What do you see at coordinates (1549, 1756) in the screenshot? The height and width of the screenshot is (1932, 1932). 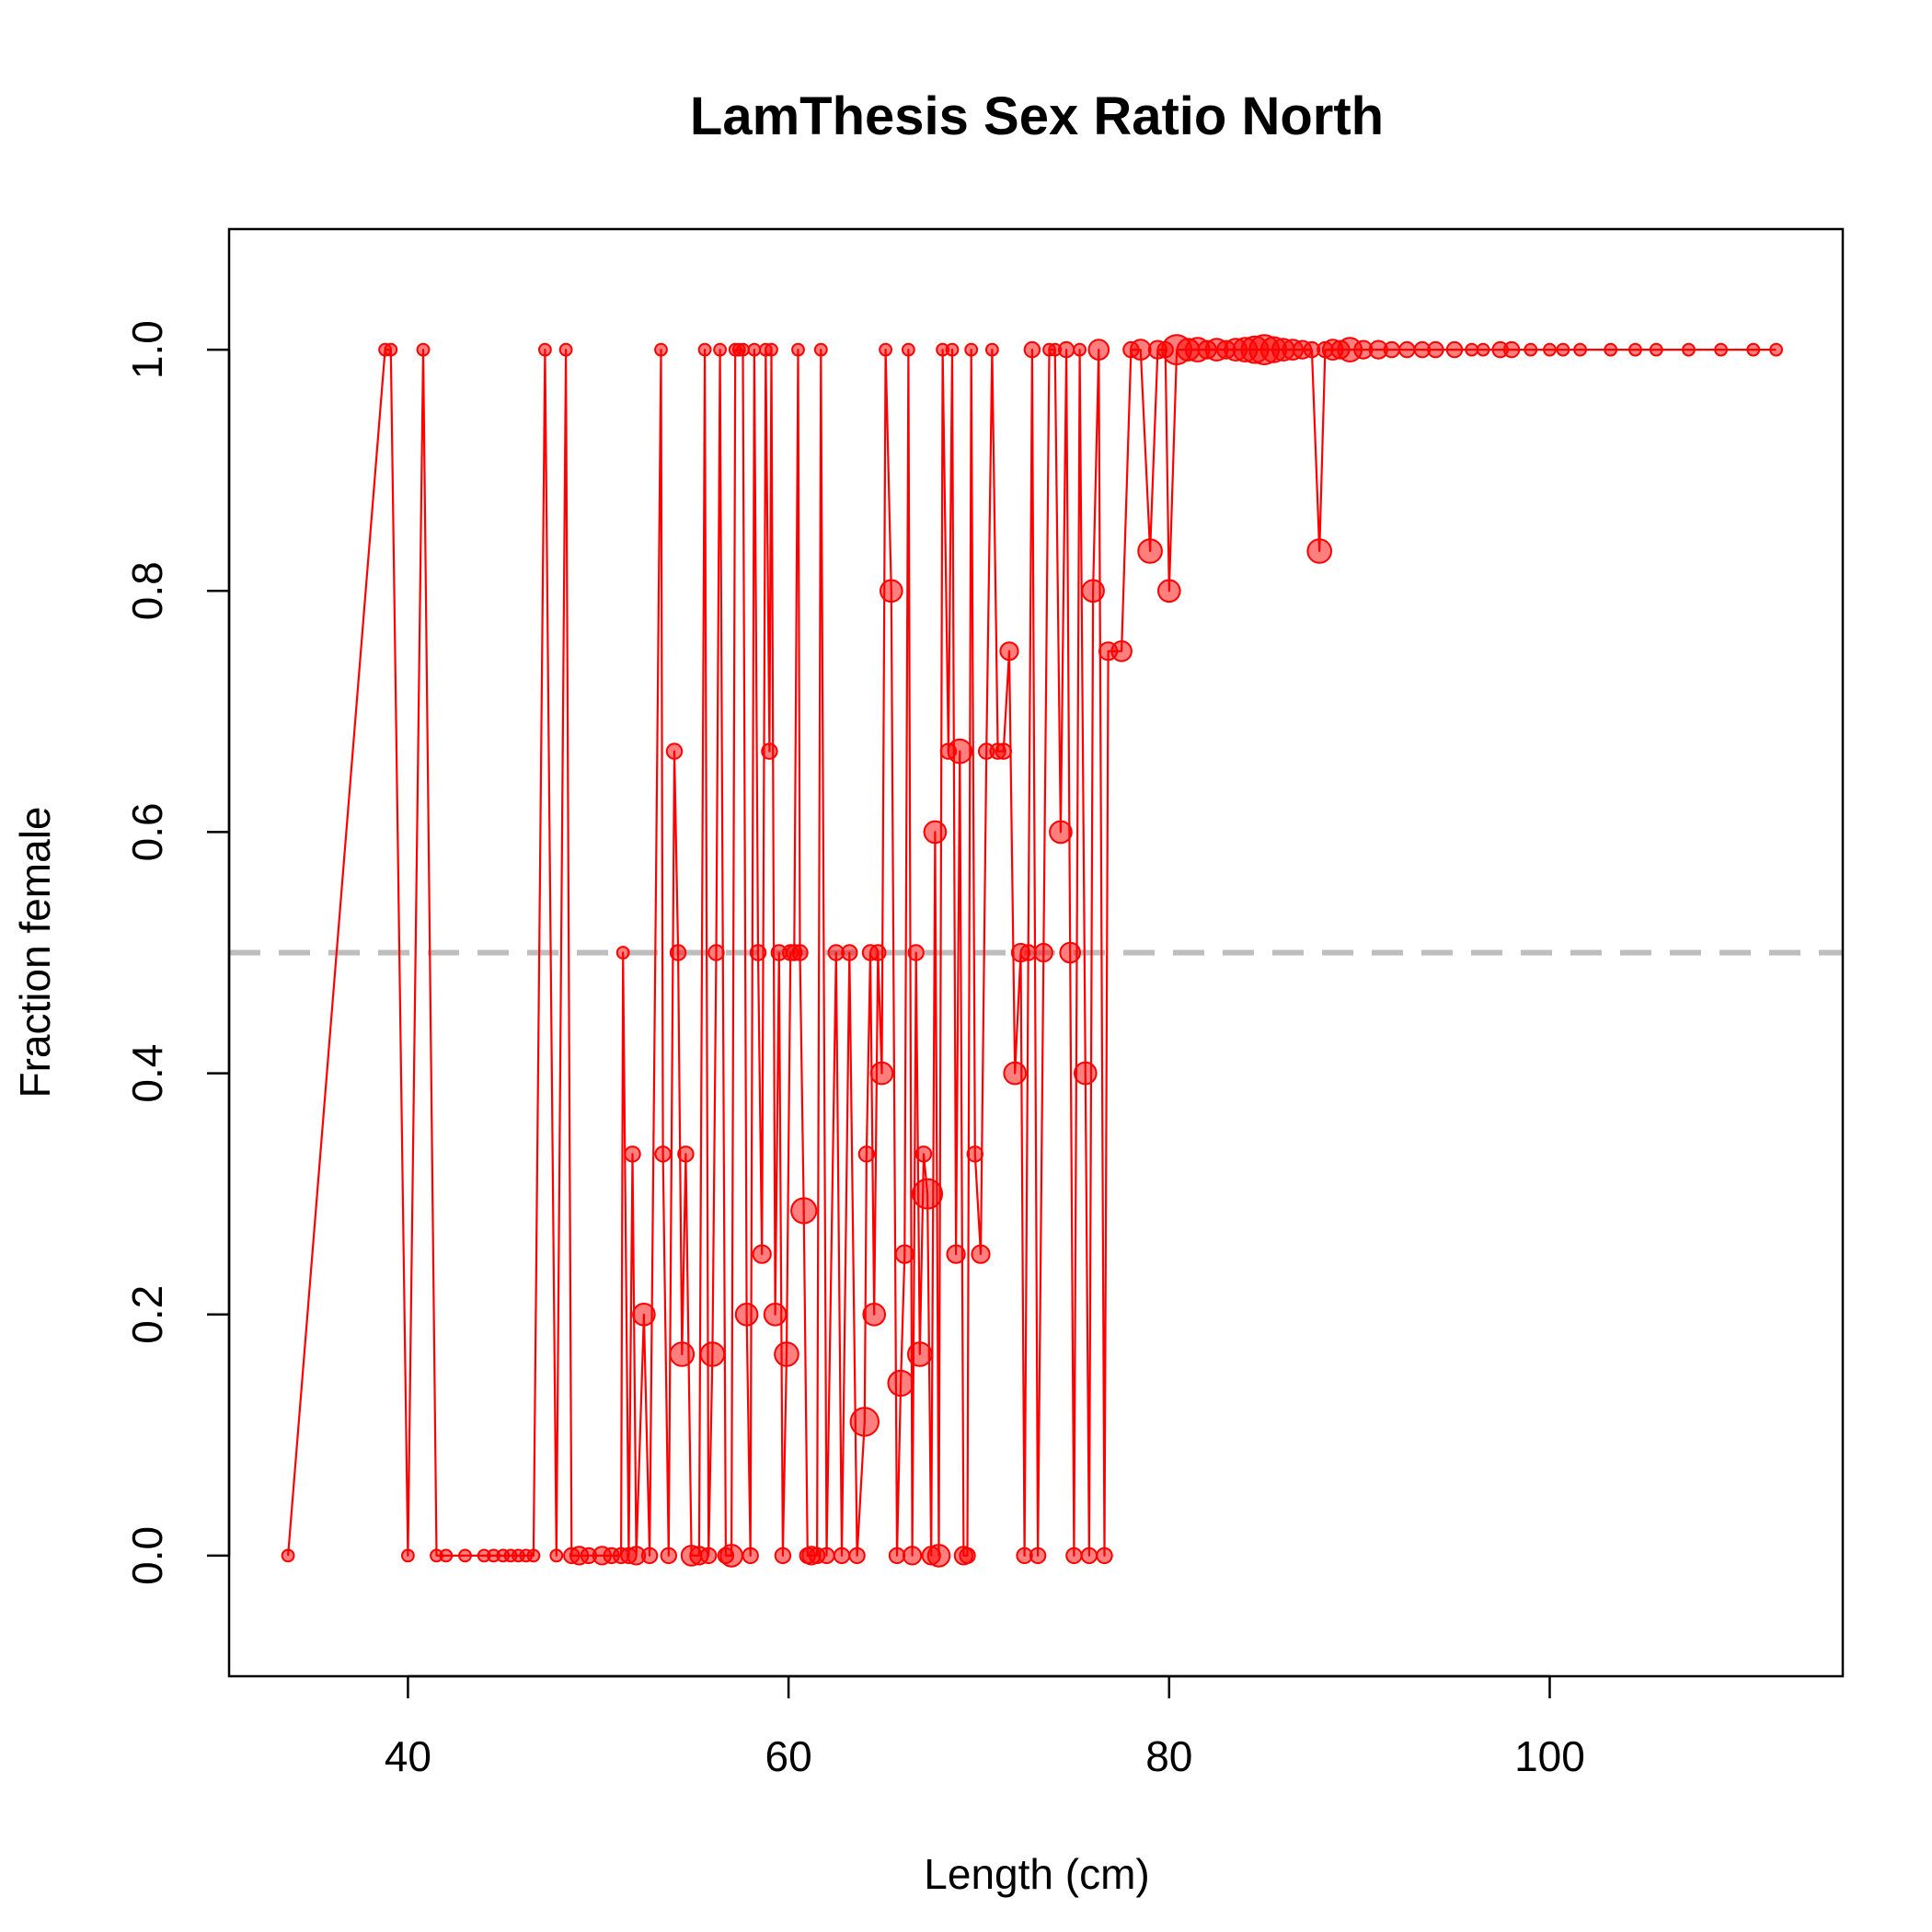 I see `x-tick-label: 100` at bounding box center [1549, 1756].